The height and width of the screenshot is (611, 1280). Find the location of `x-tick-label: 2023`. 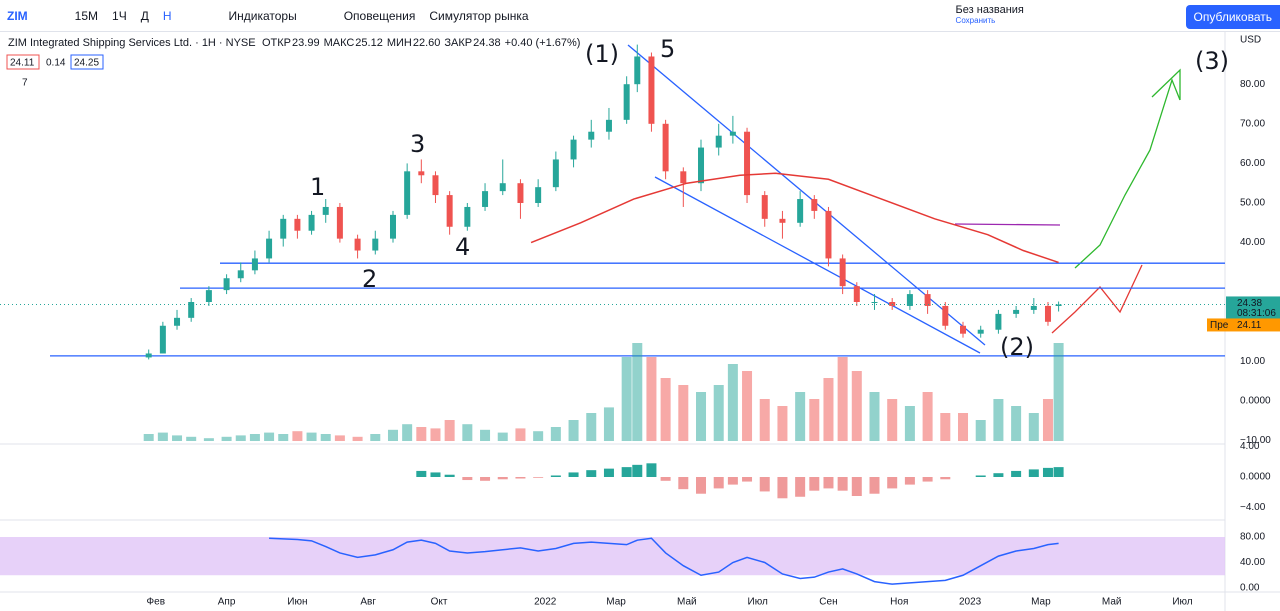

x-tick-label: 2023 is located at coordinates (970, 602).